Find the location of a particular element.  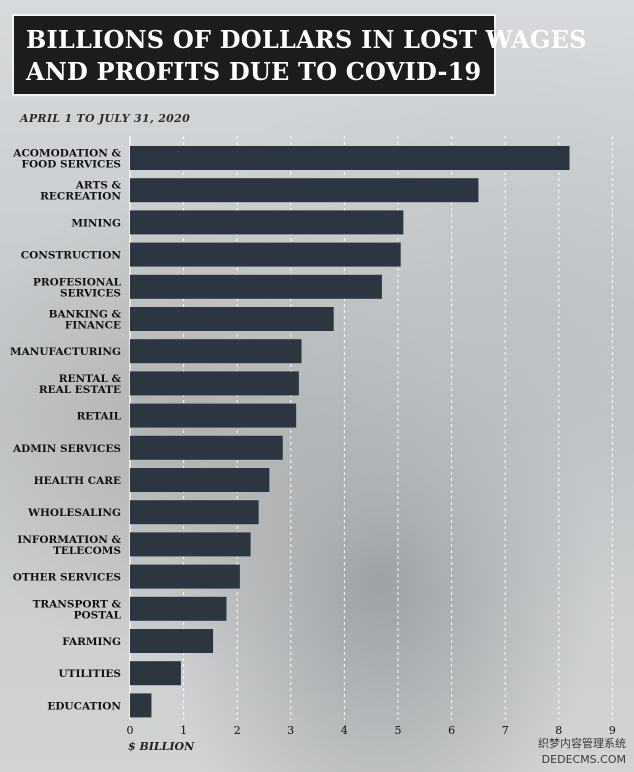

x-tick-label: 9 is located at coordinates (612, 730).